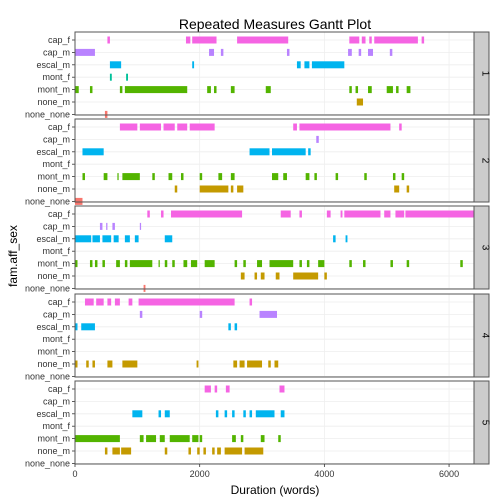 Image resolution: width=504 pixels, height=504 pixels. What do you see at coordinates (144, 288) in the screenshot?
I see `gantt-bar-none_none` at bounding box center [144, 288].